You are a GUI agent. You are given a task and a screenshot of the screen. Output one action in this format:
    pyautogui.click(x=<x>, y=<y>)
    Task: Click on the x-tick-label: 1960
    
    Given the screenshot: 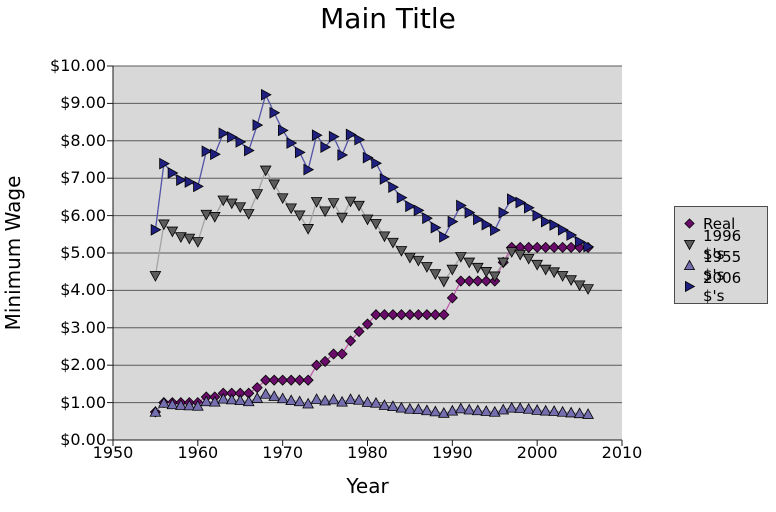 What is the action you would take?
    pyautogui.click(x=198, y=452)
    